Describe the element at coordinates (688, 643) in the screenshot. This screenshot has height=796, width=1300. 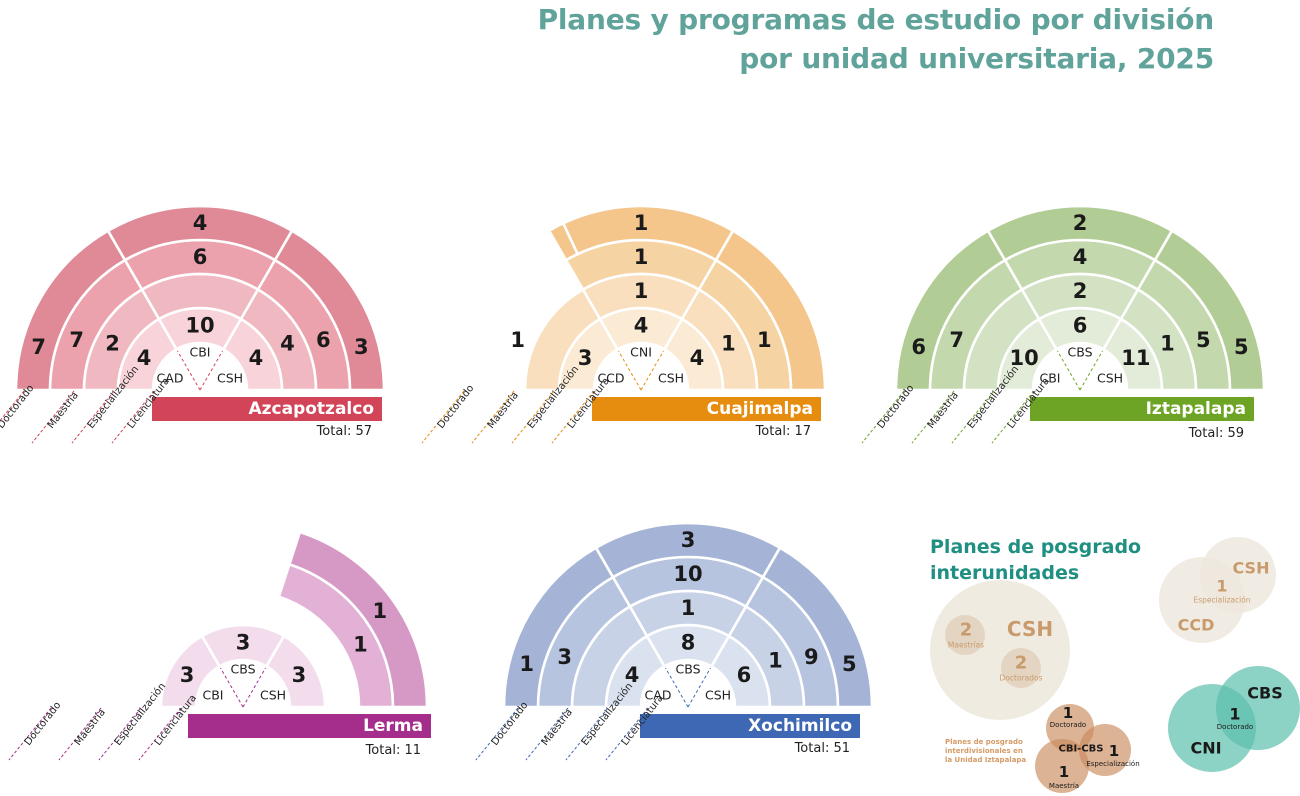
I see `value-xochimilco-cbs-licenciatura: 8` at that location.